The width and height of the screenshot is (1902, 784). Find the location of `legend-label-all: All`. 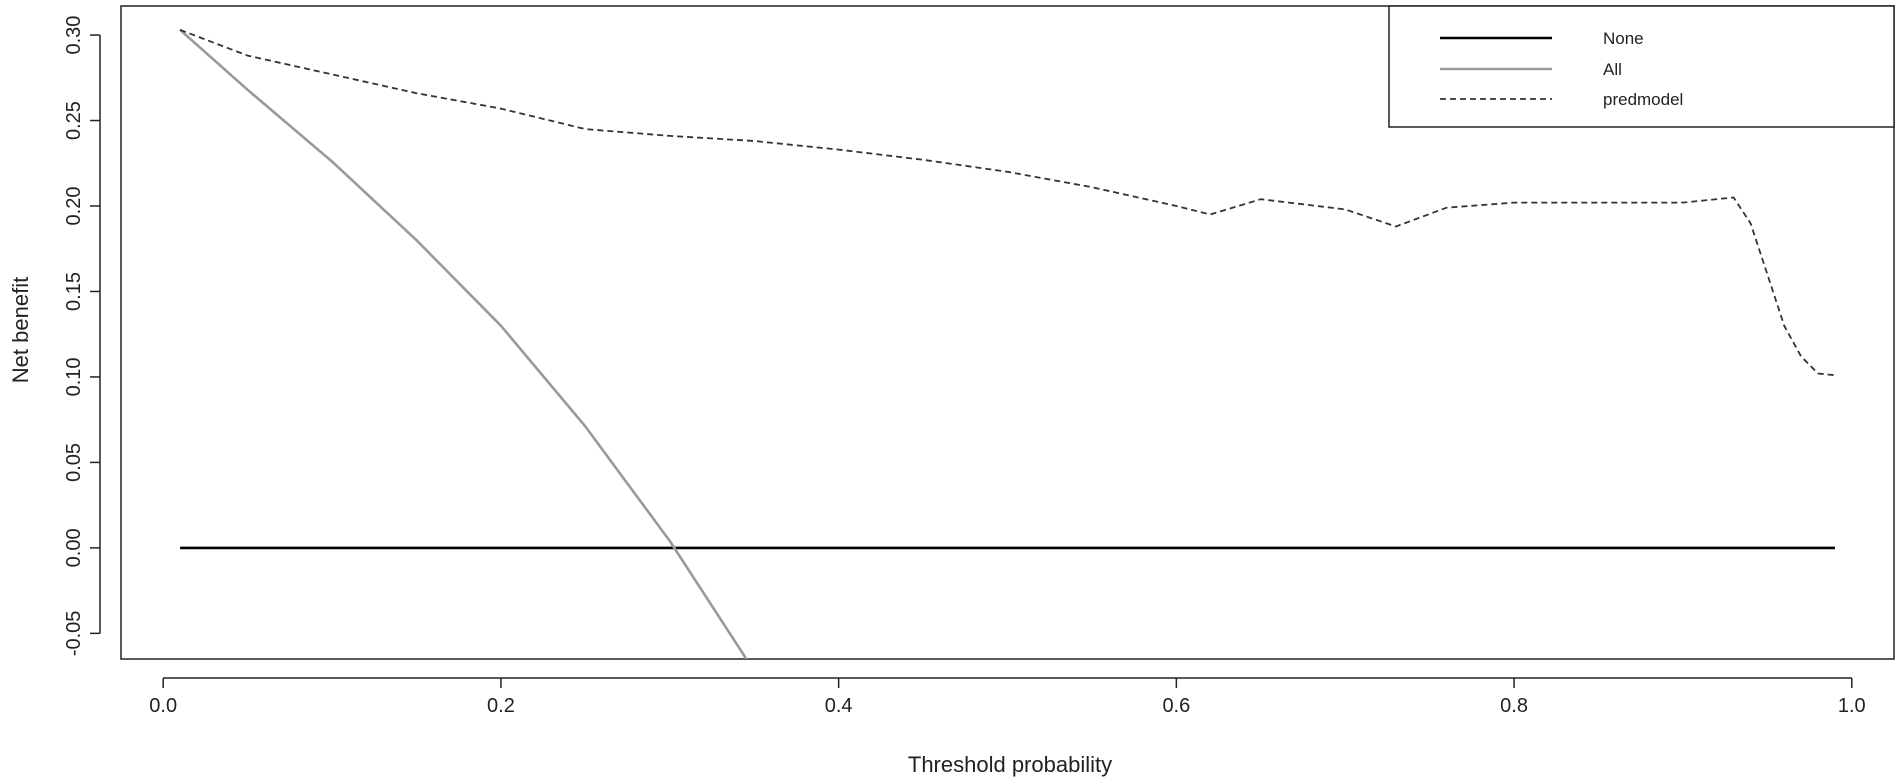

legend-label-all: All is located at coordinates (1612, 69).